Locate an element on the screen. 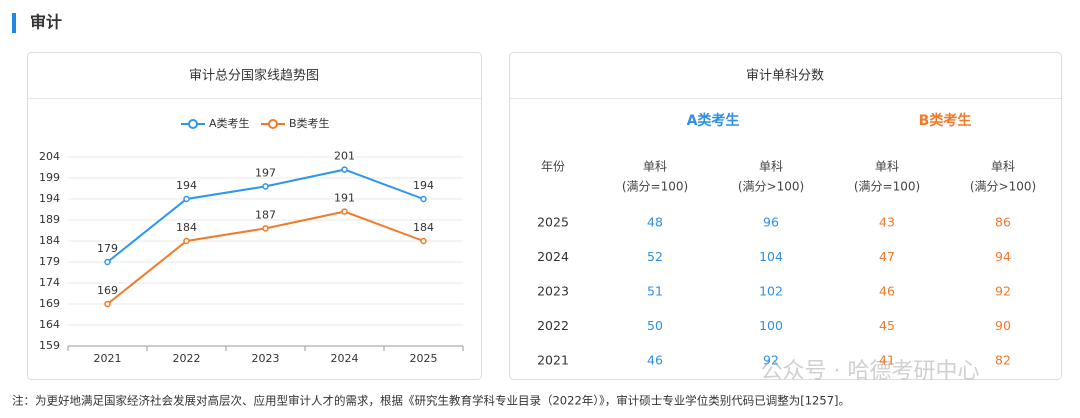 This screenshot has height=418, width=1080. data-label: 197 is located at coordinates (265, 172).